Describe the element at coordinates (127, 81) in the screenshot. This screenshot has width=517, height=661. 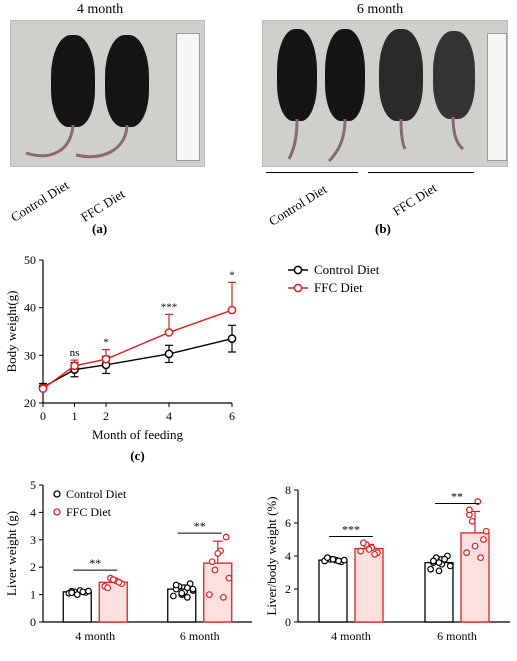
I see `mouse-ffc-4m` at that location.